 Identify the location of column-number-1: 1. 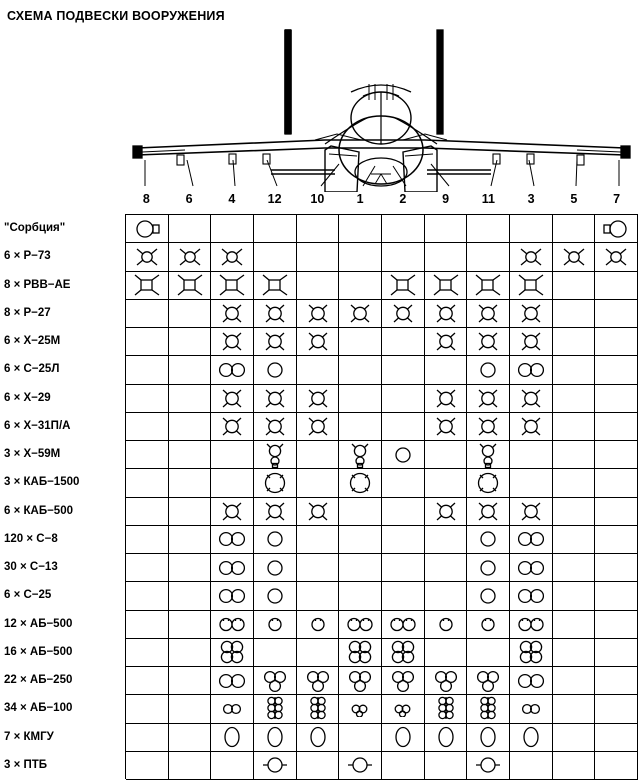
(360, 199).